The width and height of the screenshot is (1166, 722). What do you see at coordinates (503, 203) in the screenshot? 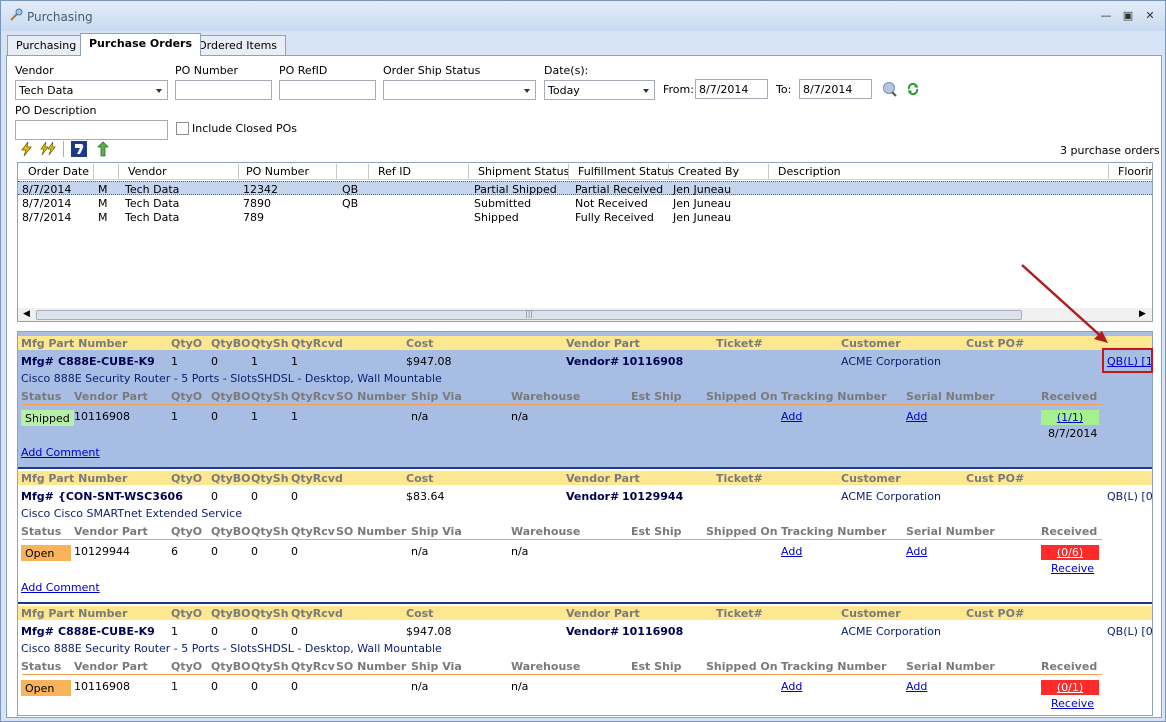
I see `cell-shipment-status: Submitted` at bounding box center [503, 203].